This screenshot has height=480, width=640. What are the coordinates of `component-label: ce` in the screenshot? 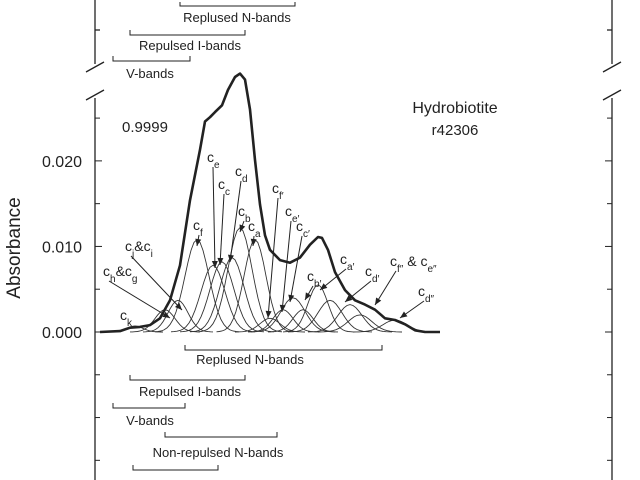 It's located at (213, 160).